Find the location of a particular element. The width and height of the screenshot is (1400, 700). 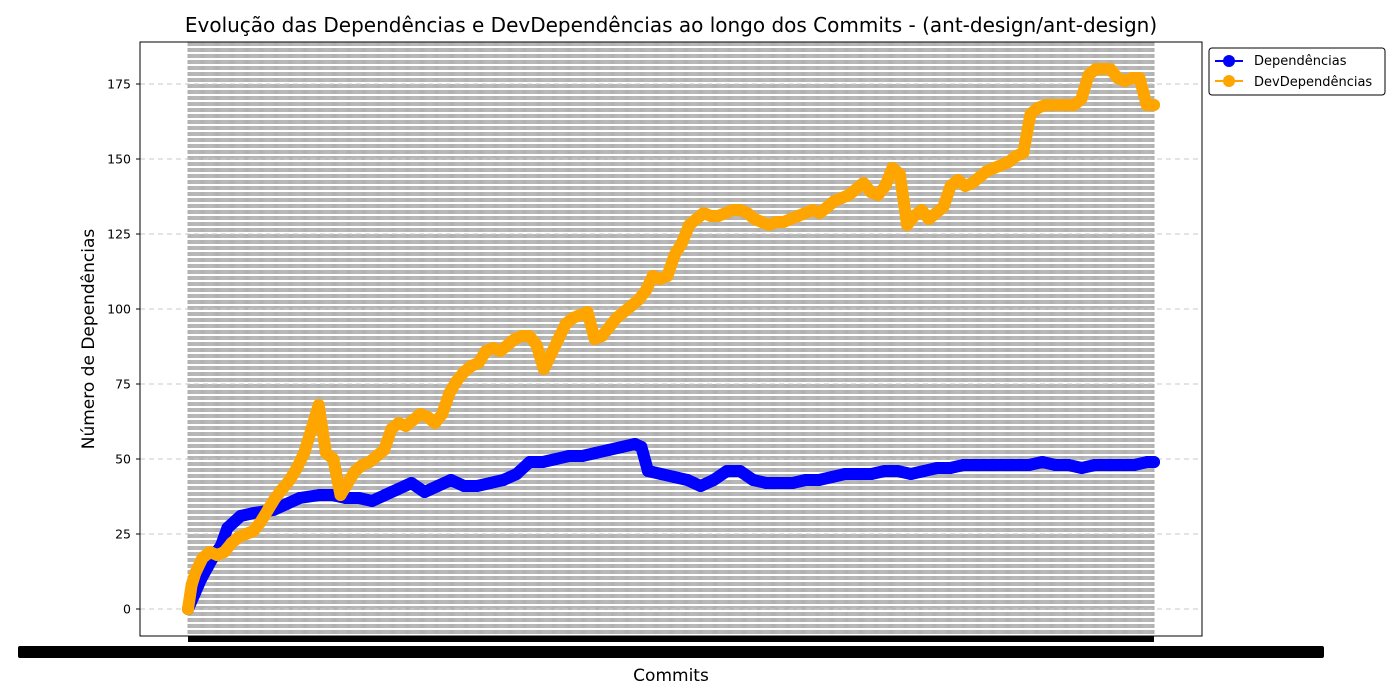

y-tick-labels: 0 25 50 75 100 125 150 175 is located at coordinates (123, 347).